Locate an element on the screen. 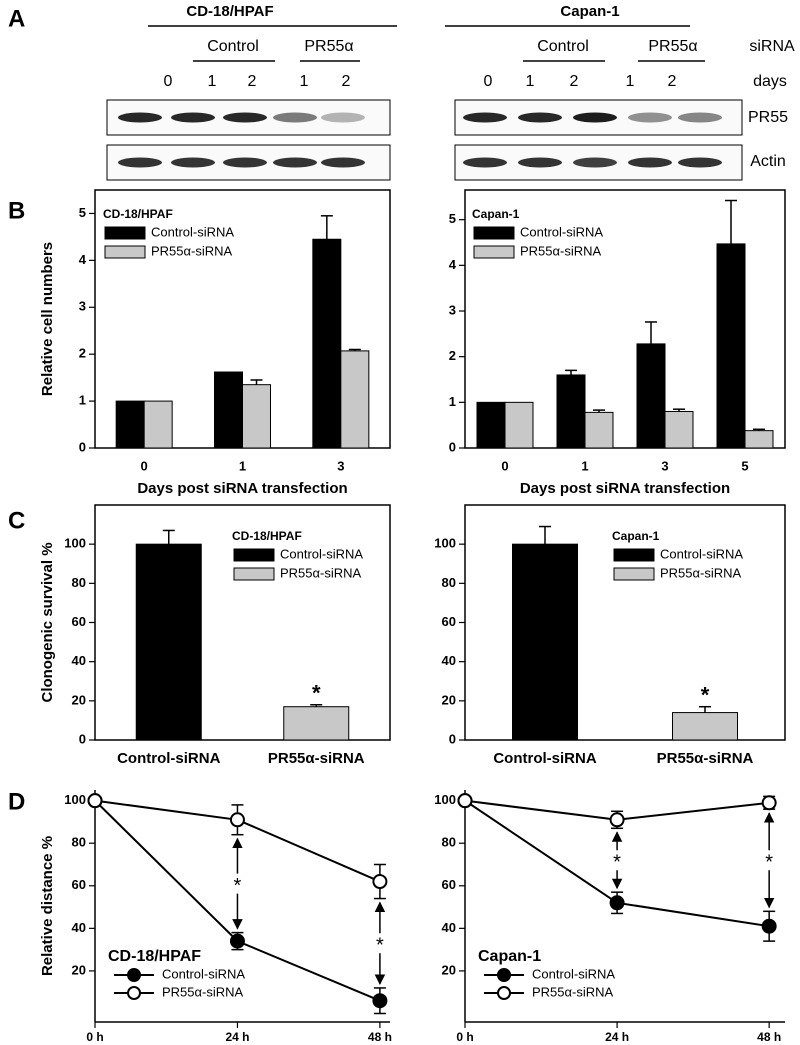 The image size is (800, 1045). cell-line: Capan-1 is located at coordinates (589, 11).